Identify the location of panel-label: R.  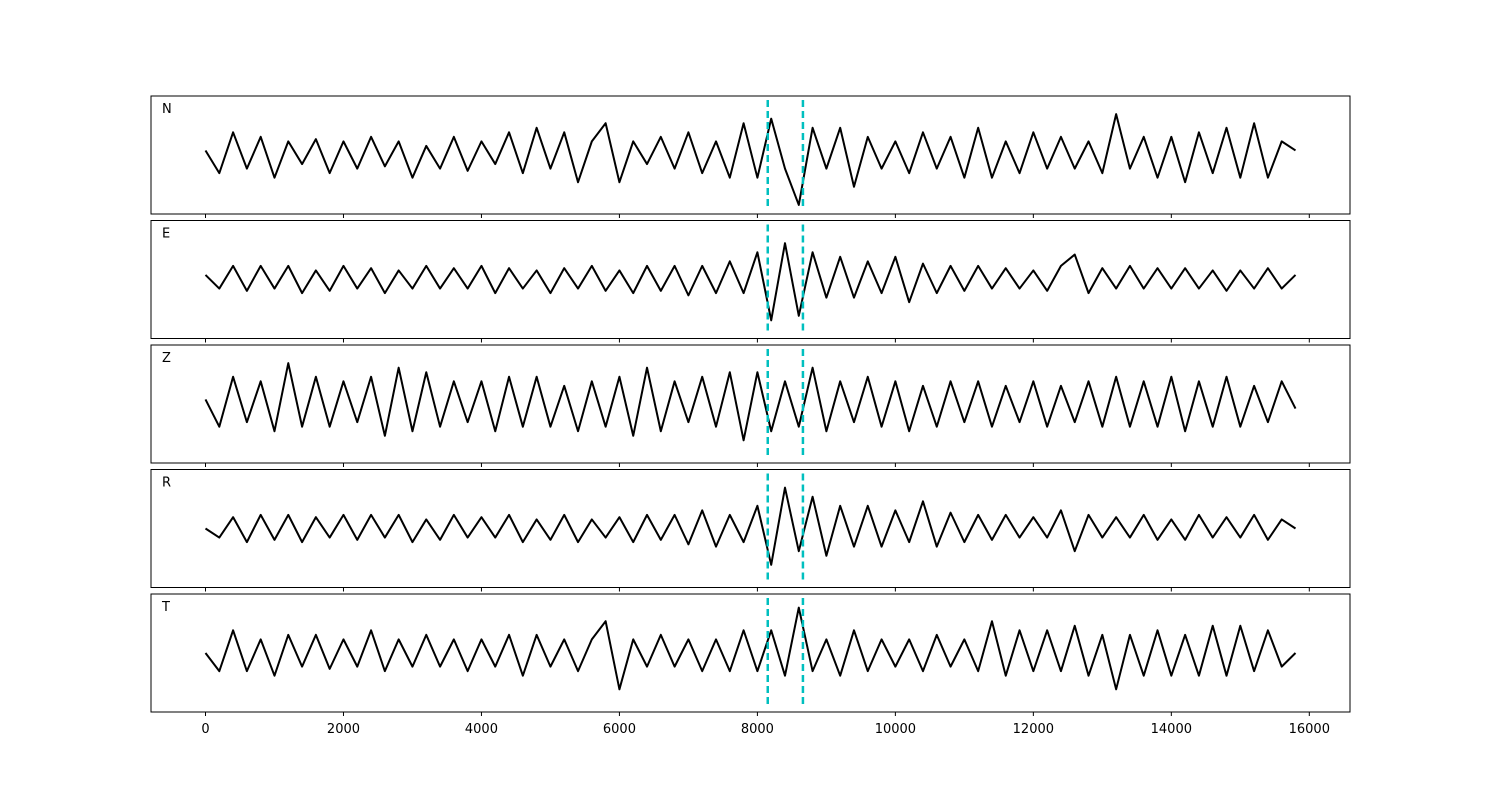
(166, 483).